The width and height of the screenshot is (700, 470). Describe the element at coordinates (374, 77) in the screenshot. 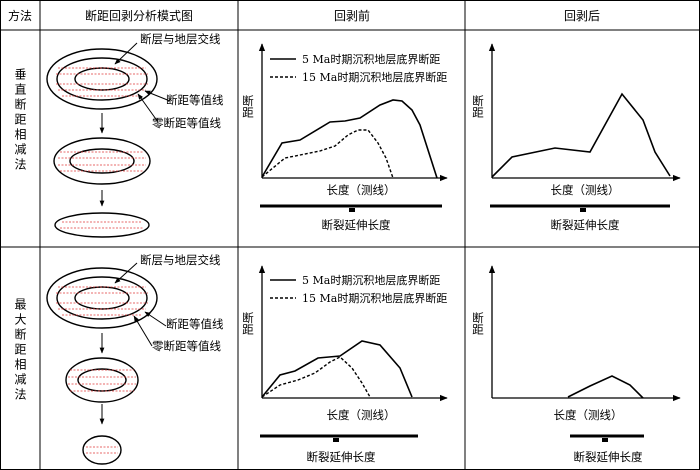

I see `row1-before-legend-dashed: 15 Ma时期沉积地层底界断距` at that location.